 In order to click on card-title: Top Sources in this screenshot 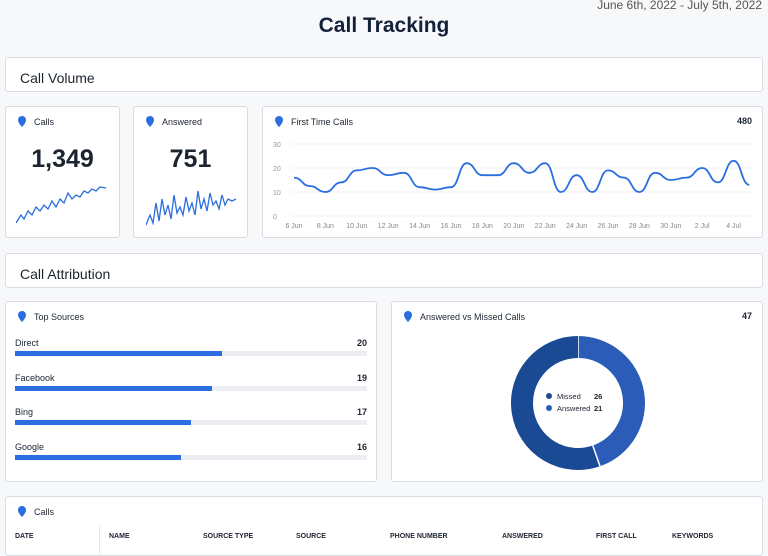, I will do `click(59, 317)`.